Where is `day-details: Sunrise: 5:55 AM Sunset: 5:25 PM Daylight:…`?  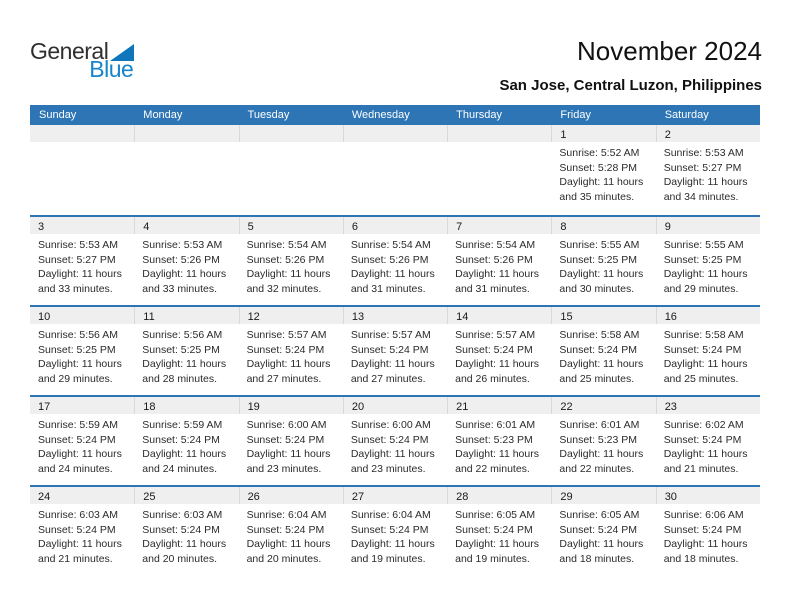 day-details: Sunrise: 5:55 AM Sunset: 5:25 PM Daylight:… is located at coordinates (708, 265).